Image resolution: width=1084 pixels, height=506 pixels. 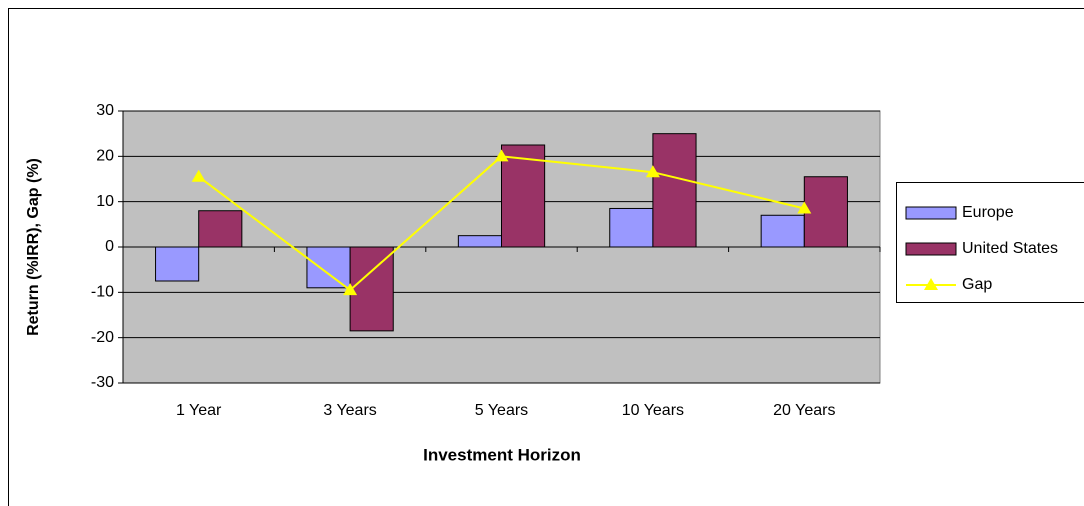 I want to click on legend-label: Gap, so click(x=977, y=284).